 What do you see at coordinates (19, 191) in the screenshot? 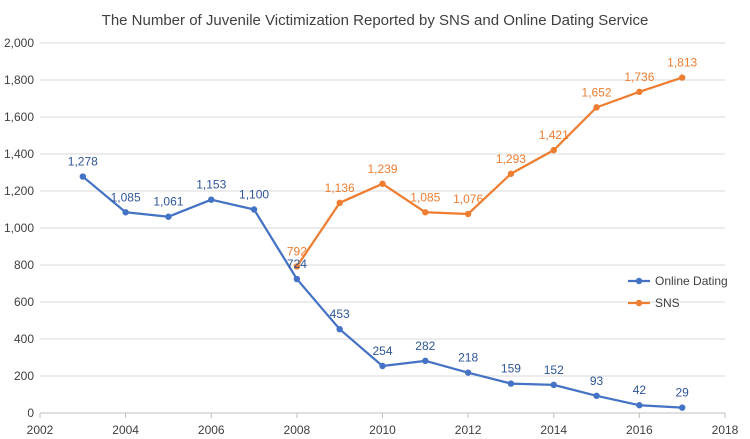
I see `y-tick-label: 1,200` at bounding box center [19, 191].